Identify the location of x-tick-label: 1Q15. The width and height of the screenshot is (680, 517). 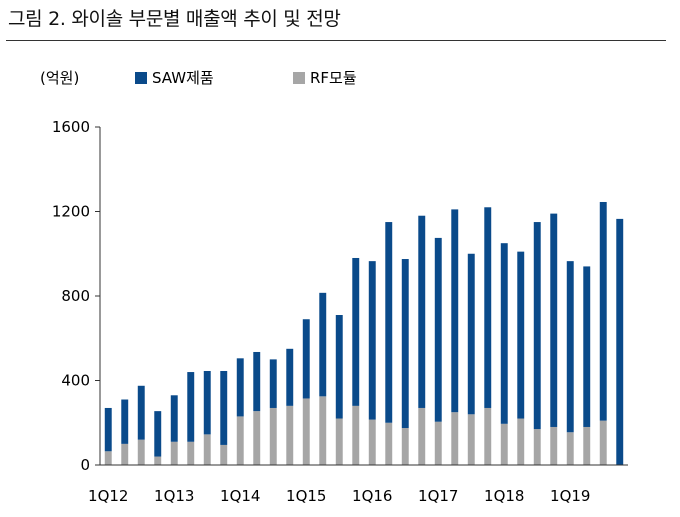
(306, 496).